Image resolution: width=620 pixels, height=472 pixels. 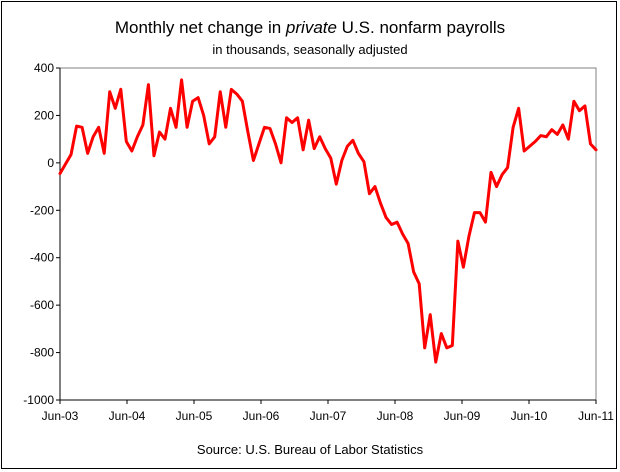 I want to click on x-tick-label: Jun-09, so click(x=462, y=416).